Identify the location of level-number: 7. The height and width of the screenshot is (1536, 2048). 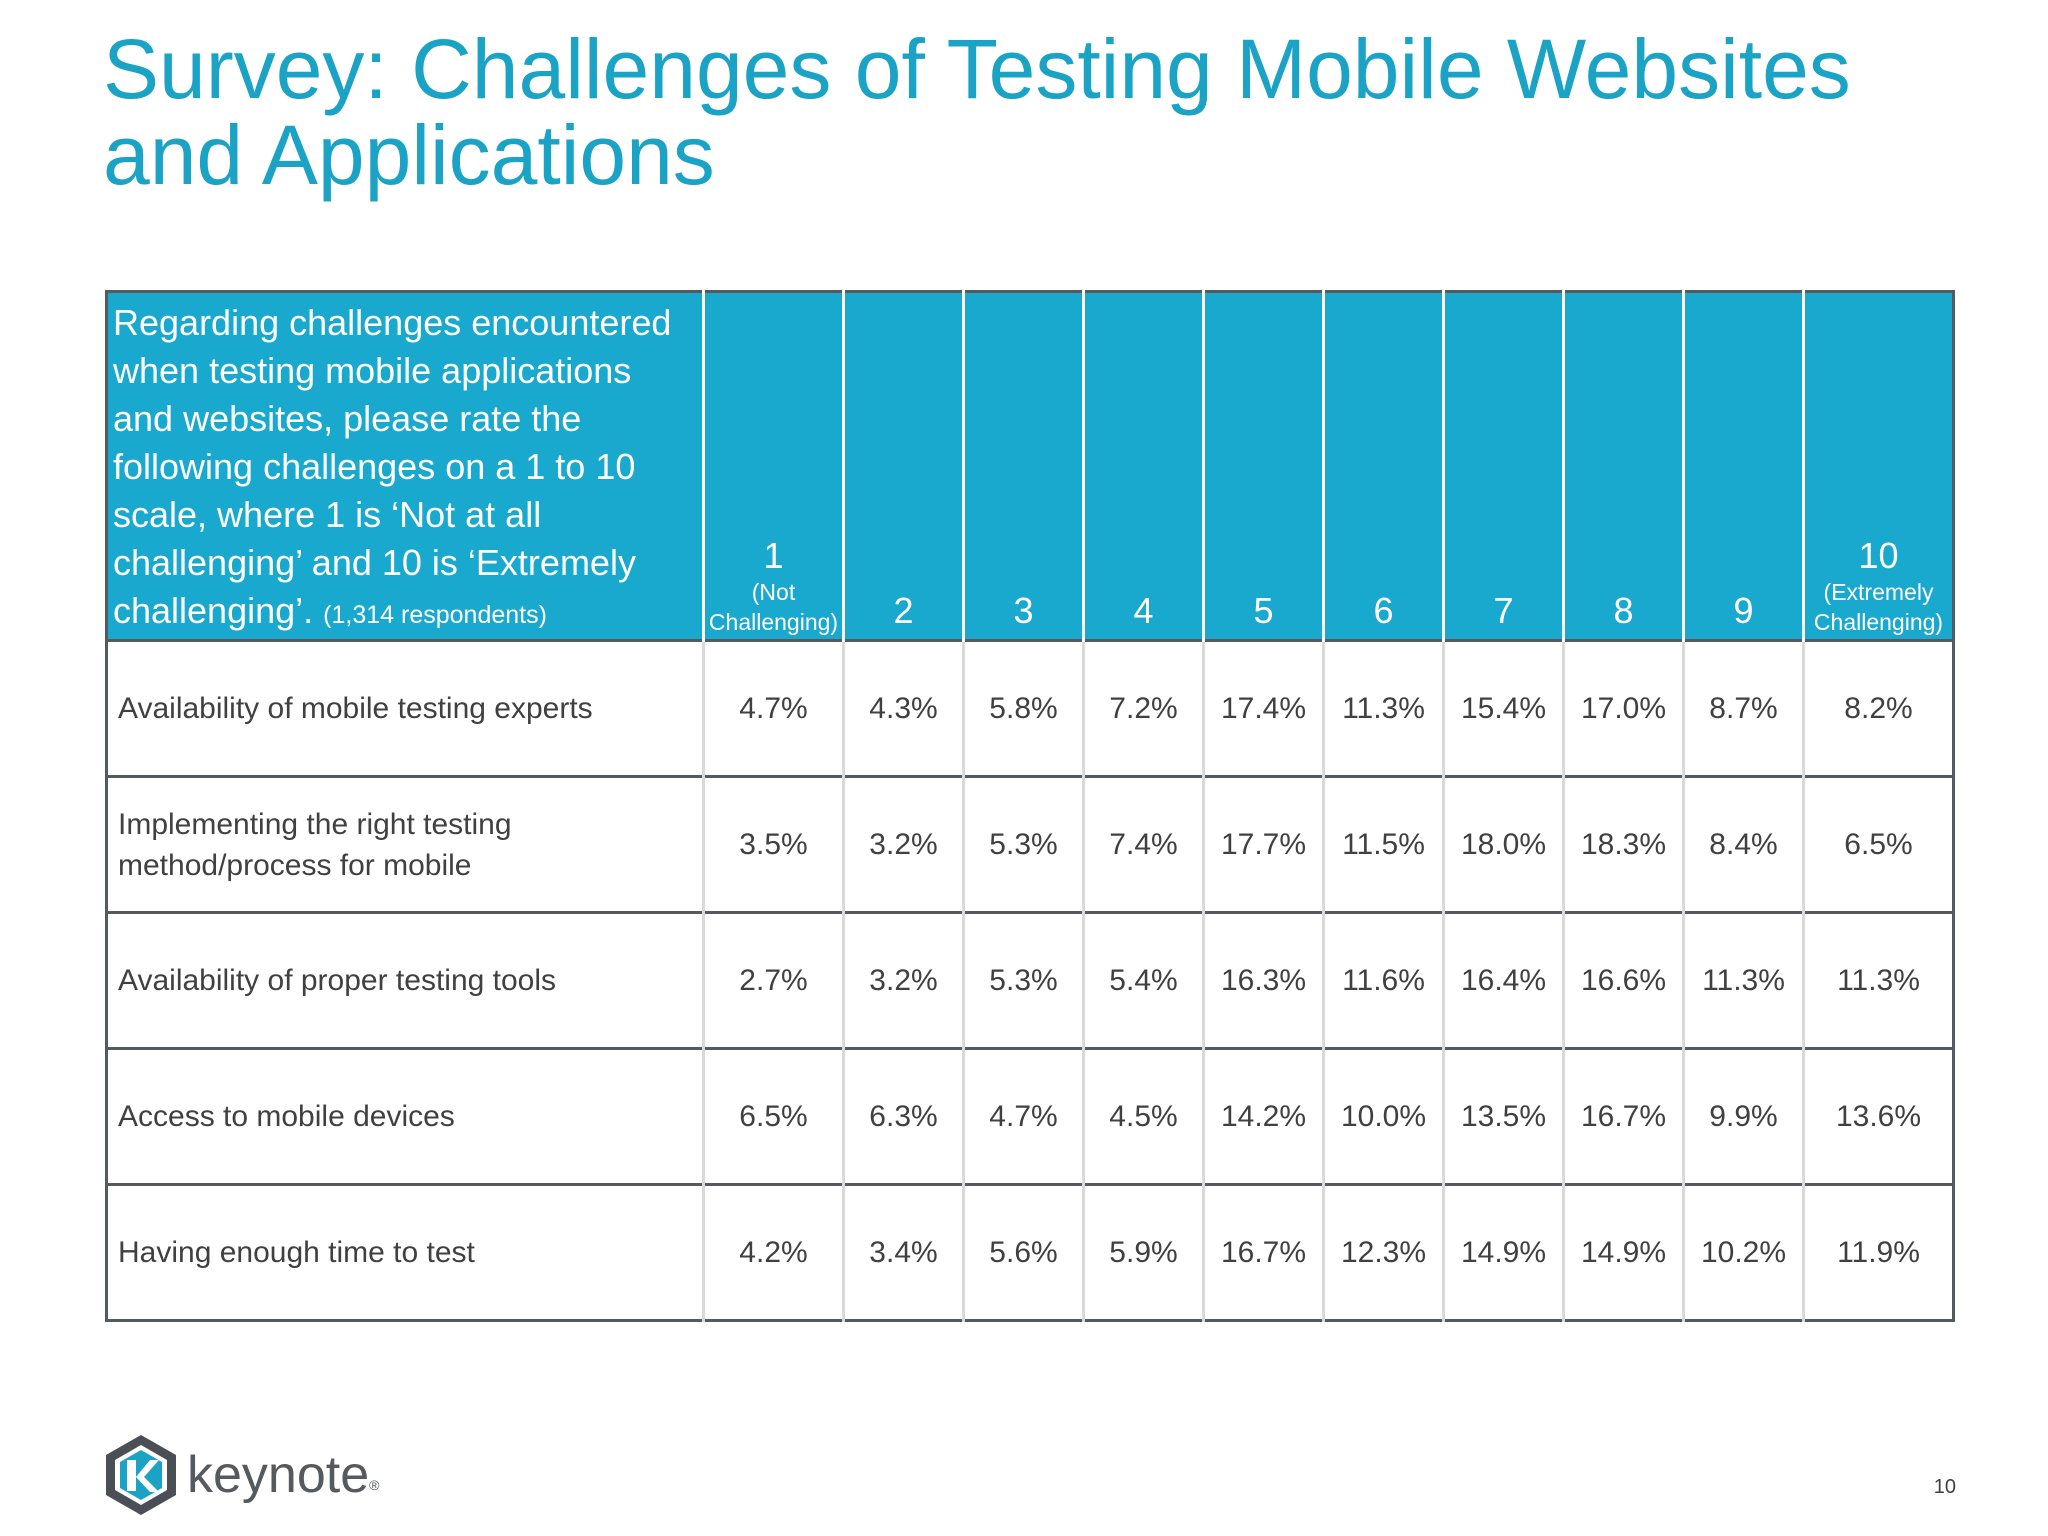
(1503, 610).